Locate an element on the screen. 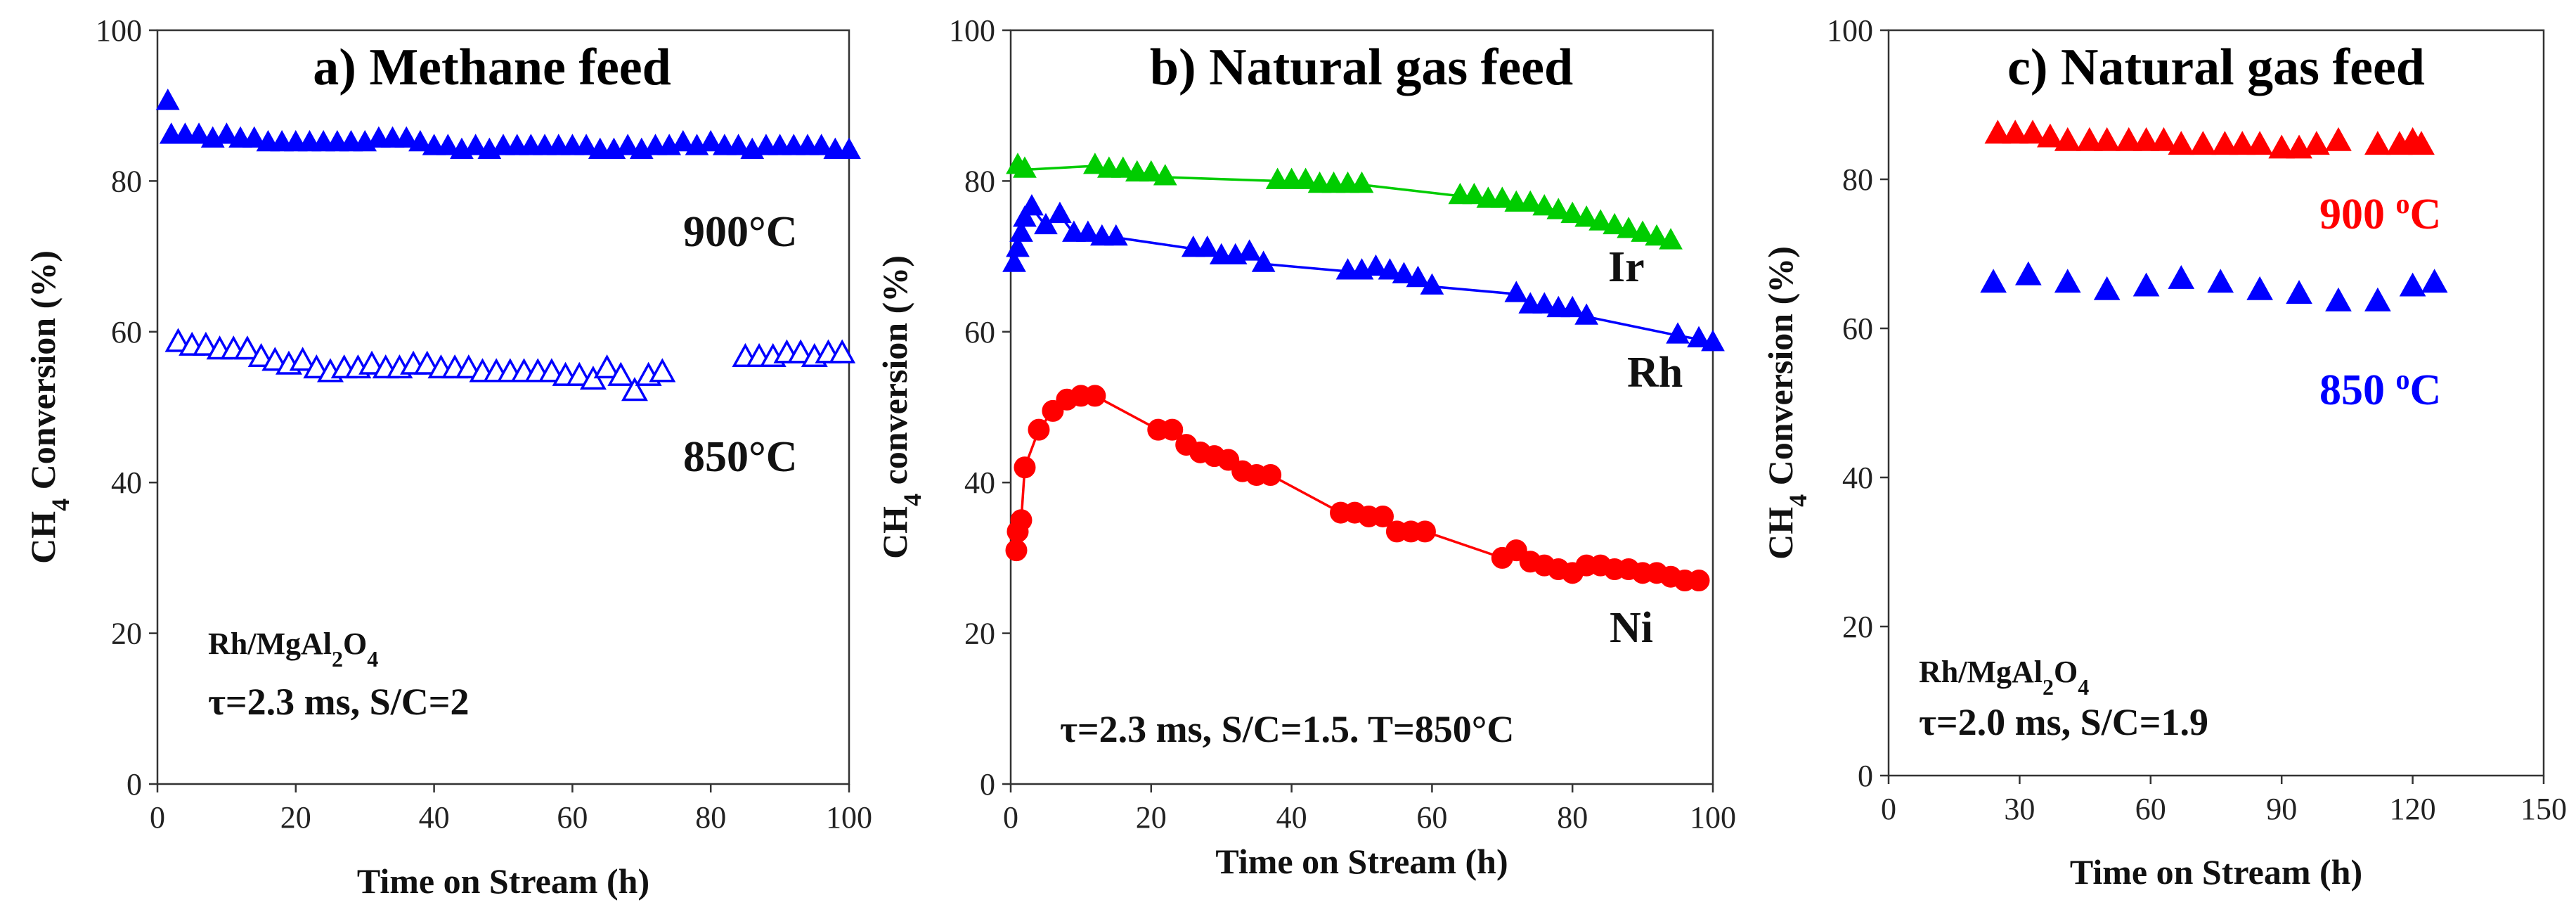  y-axis-label: CH4 conversion (%) is located at coordinates (901, 407).